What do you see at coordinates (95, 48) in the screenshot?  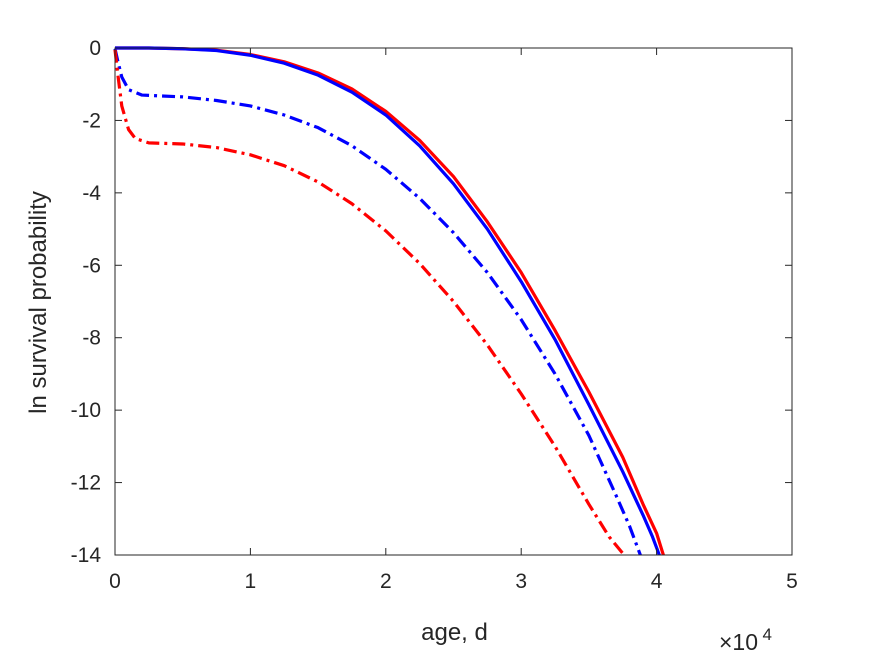 I see `y-tick-label-0: 0` at bounding box center [95, 48].